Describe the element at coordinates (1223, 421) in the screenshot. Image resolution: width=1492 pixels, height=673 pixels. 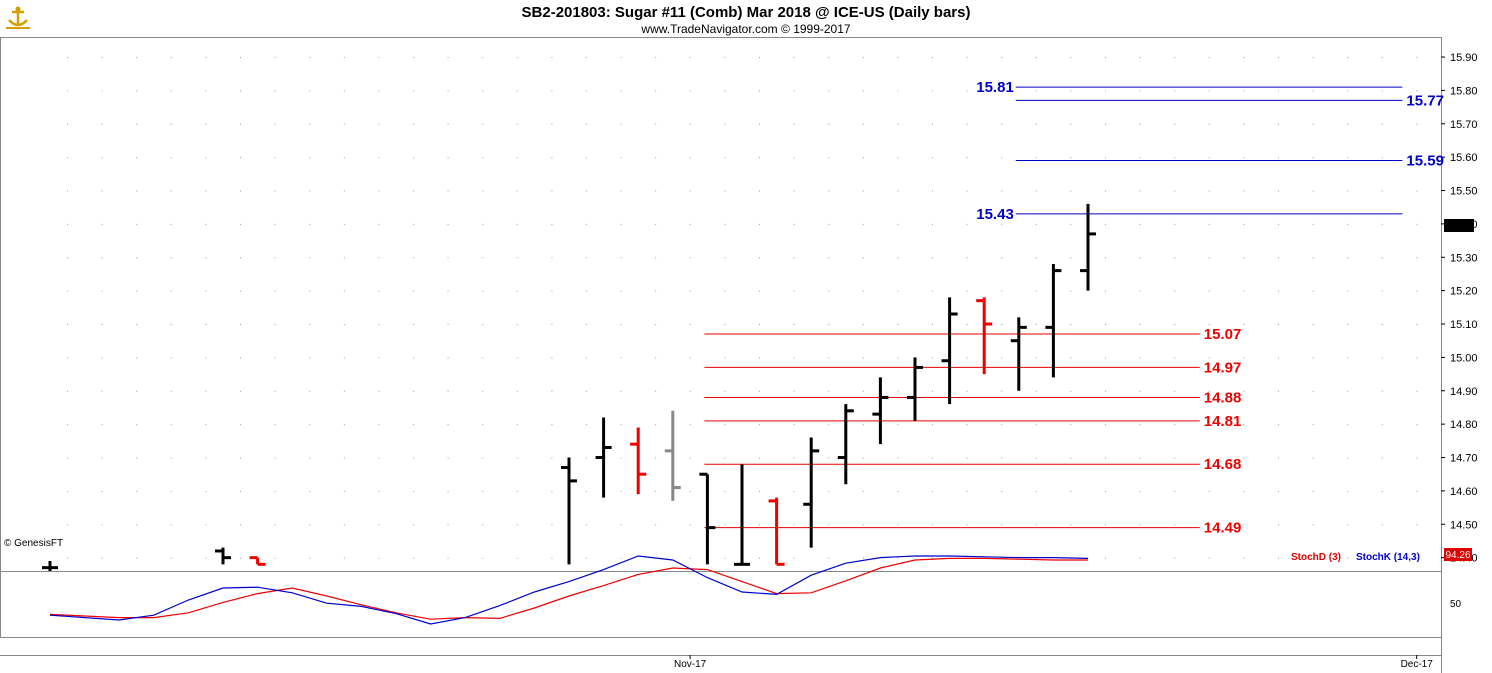
I see `level-label: 14.81` at that location.